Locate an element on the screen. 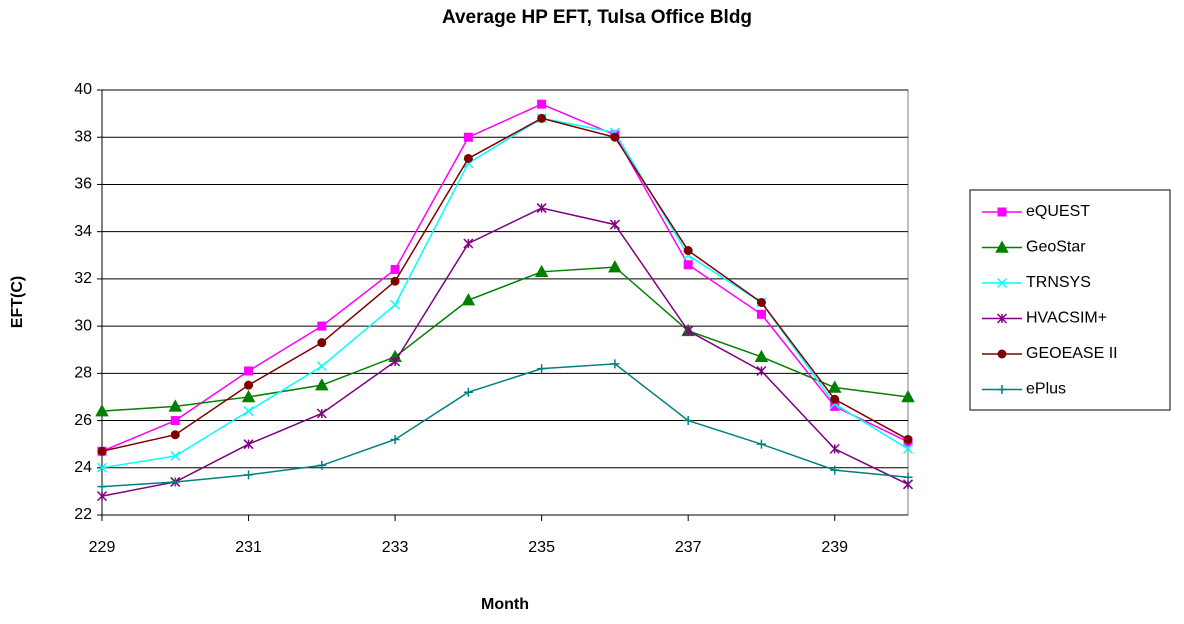 Image resolution: width=1184 pixels, height=624 pixels. legend-label: HVACSIM+ is located at coordinates (1066, 318).